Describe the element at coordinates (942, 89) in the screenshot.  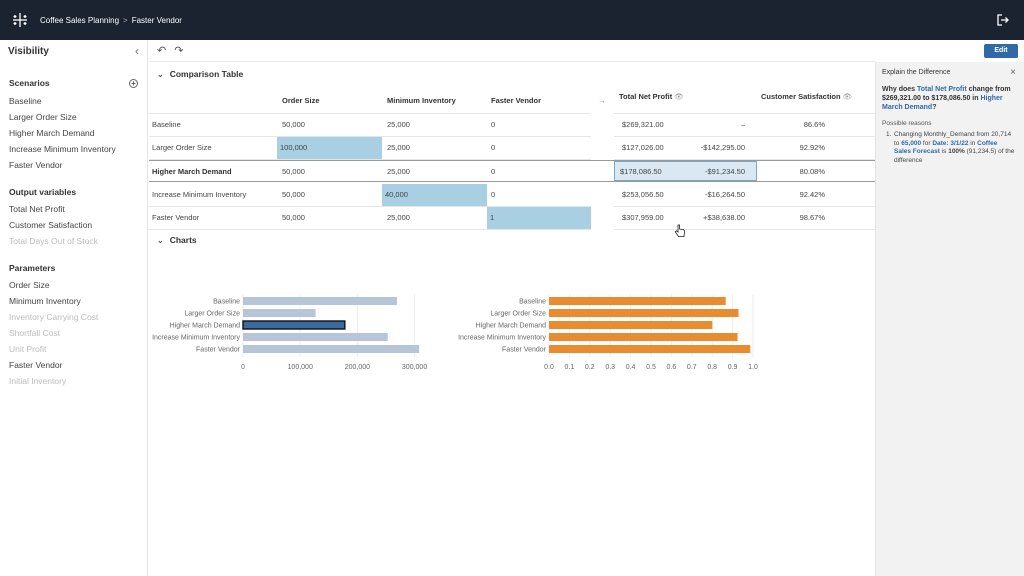
I see `metric-link: Total Net Profit` at that location.